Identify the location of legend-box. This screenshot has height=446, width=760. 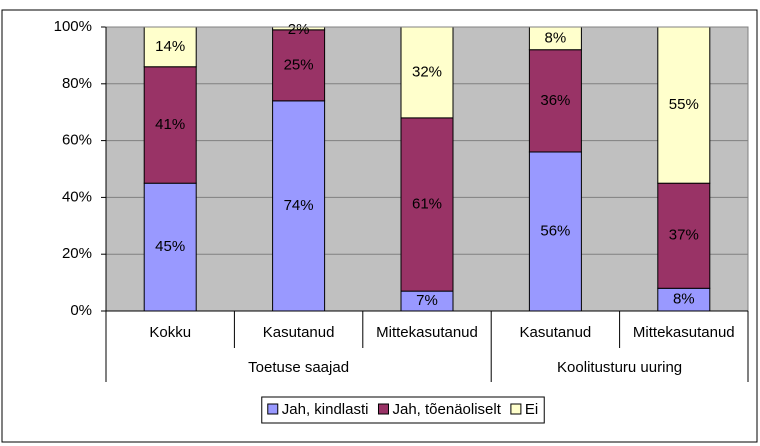
(403, 410).